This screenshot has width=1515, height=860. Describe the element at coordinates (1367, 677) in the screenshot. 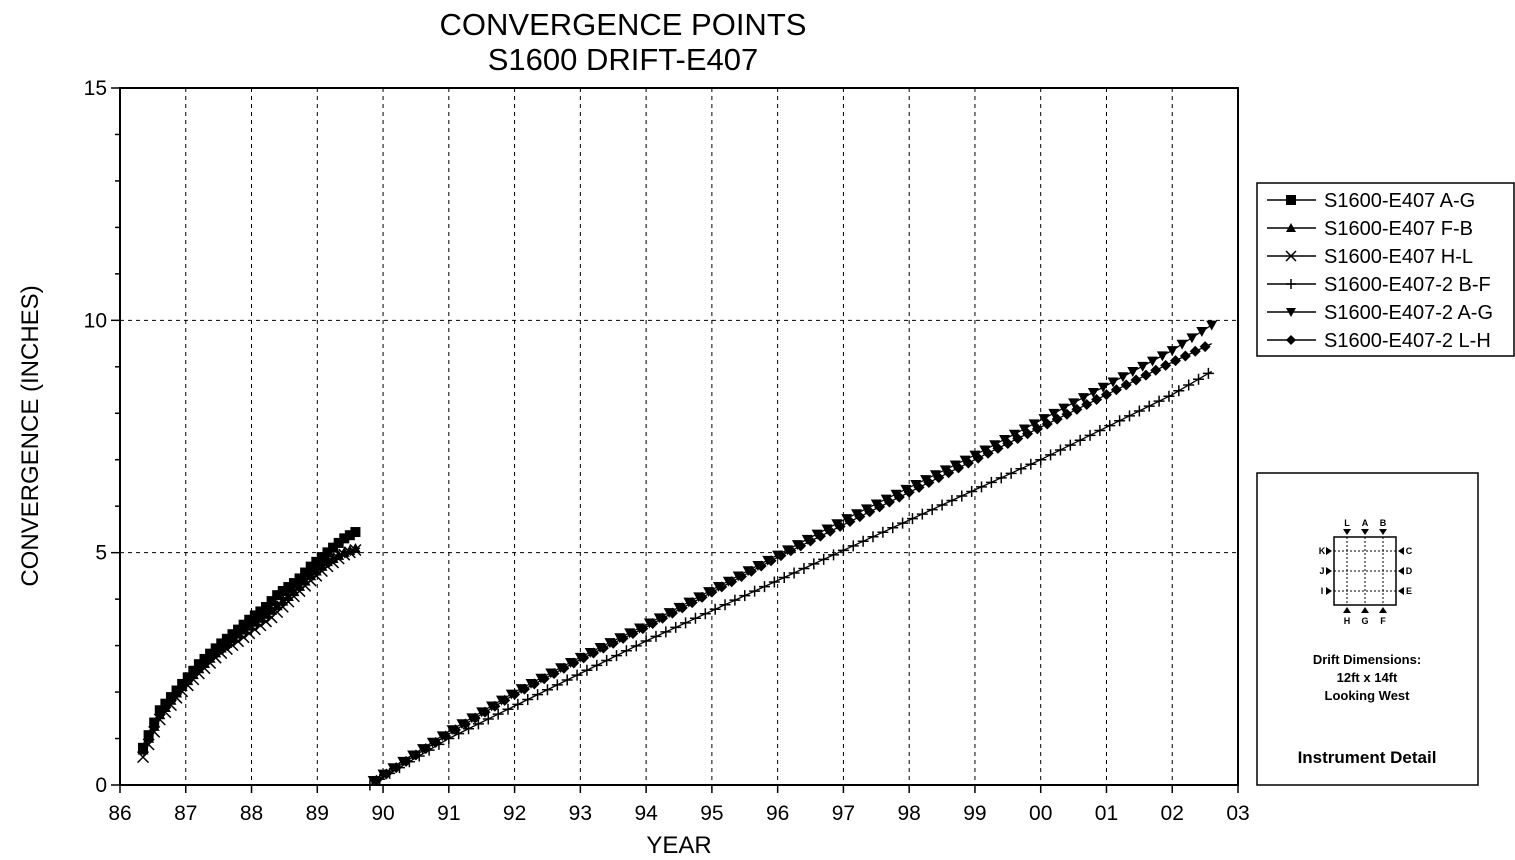

I see `drift-dimensions-value: 12ft x 14ft` at that location.